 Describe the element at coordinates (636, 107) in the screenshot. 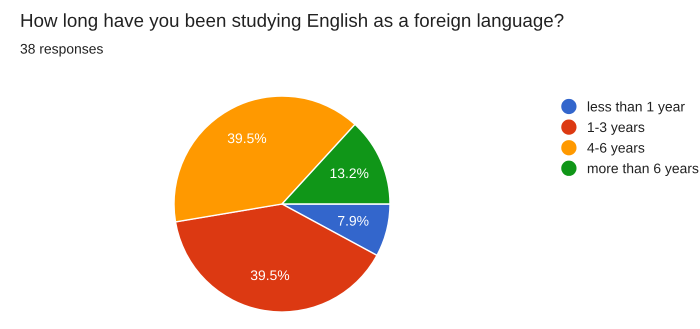

I see `legend-label: less than 1 year` at that location.